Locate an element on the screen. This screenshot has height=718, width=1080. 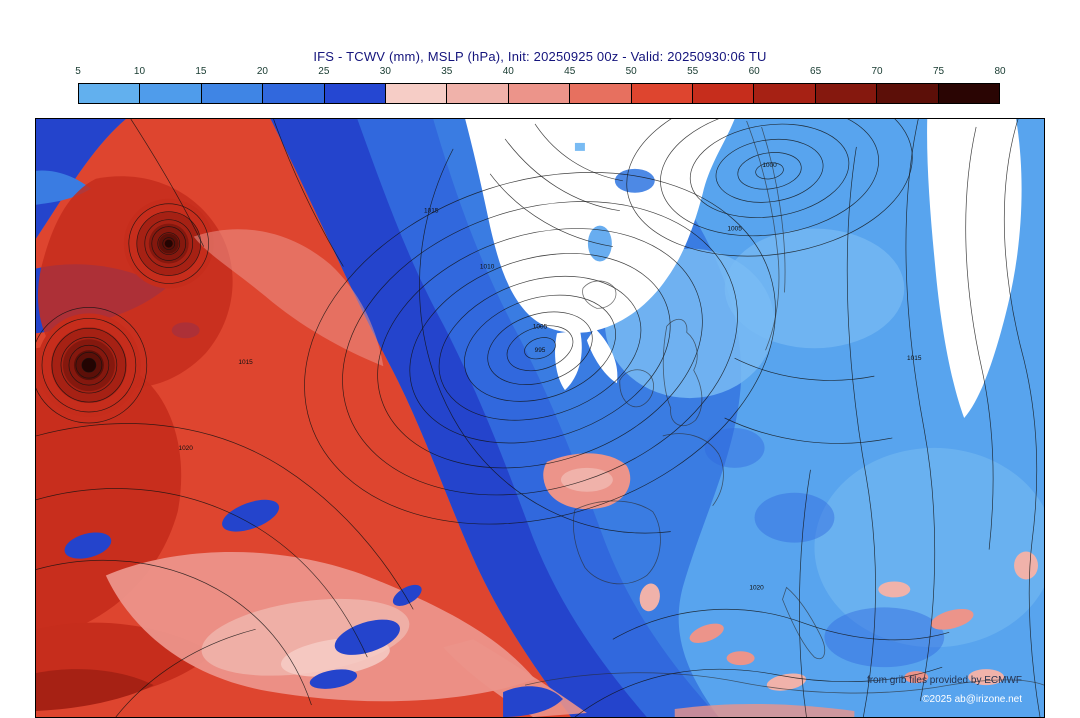
colorbar: 5 10 15 20 25 30 35 40 45 50 55 60 65 70 75 80 is located at coordinates (540, 85).